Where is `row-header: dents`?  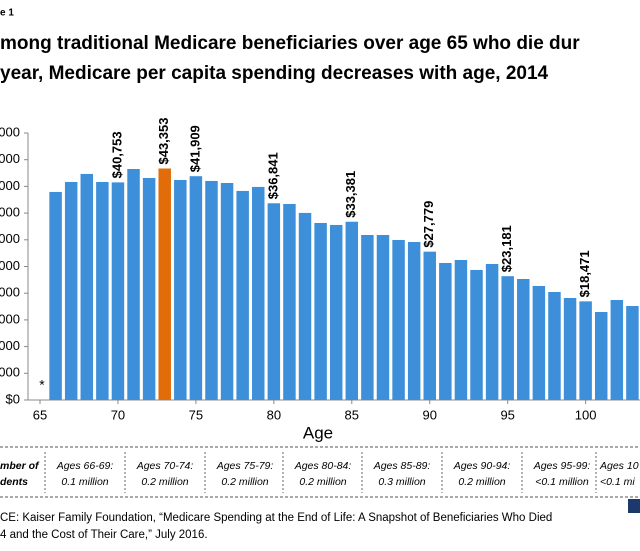
row-header: dents is located at coordinates (14, 482).